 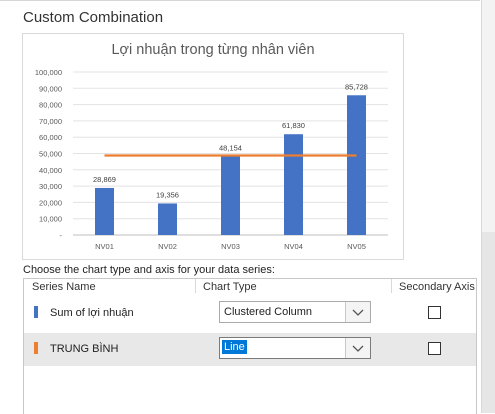 What do you see at coordinates (50, 202) in the screenshot?
I see `y-tick-label: 20,000` at bounding box center [50, 202].